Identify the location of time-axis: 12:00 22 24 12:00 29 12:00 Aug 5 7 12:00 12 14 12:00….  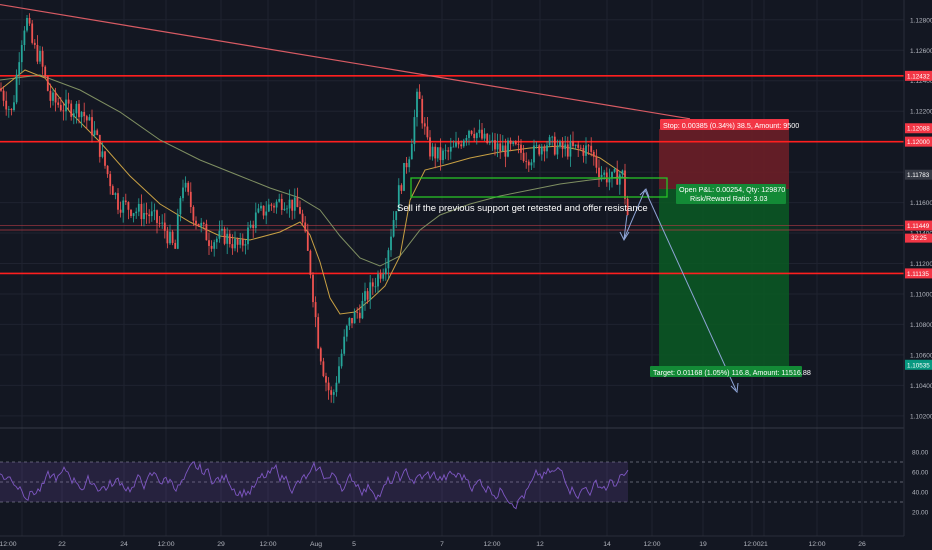
(452, 541).